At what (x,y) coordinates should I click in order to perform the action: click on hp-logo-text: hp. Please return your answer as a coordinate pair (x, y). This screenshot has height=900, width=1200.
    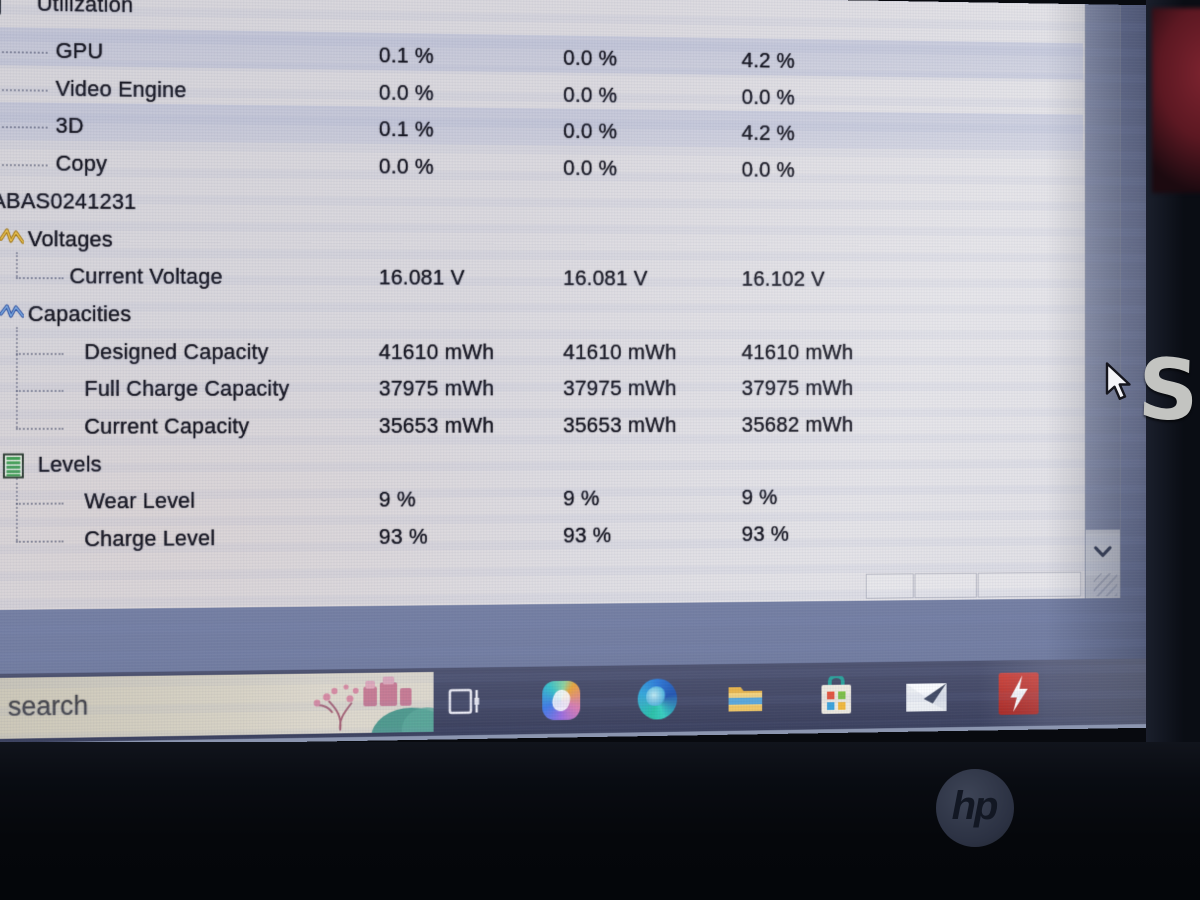
    Looking at the image, I should click on (975, 805).